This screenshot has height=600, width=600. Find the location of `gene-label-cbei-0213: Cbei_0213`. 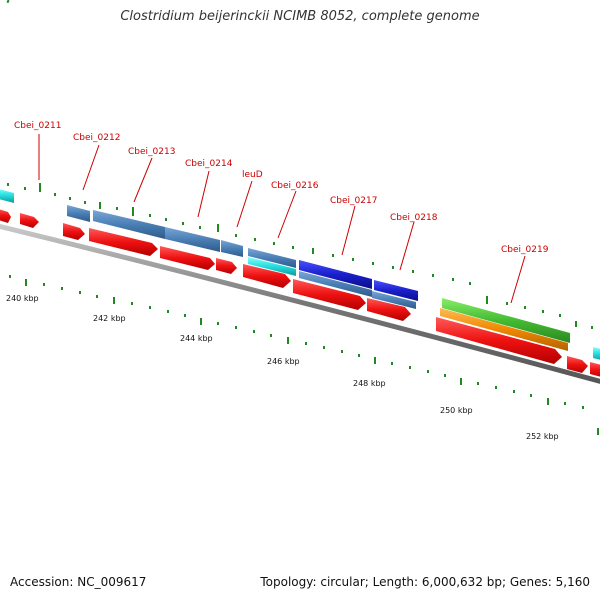

gene-label-cbei-0213: Cbei_0213 is located at coordinates (151, 152).